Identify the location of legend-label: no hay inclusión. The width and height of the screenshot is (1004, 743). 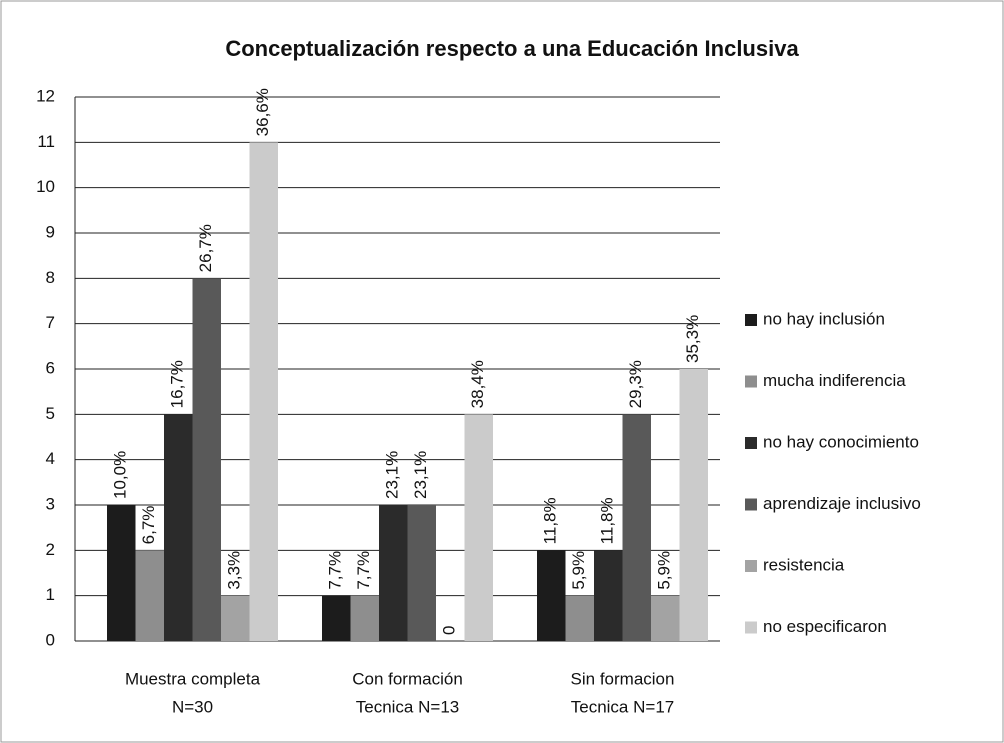
(824, 318).